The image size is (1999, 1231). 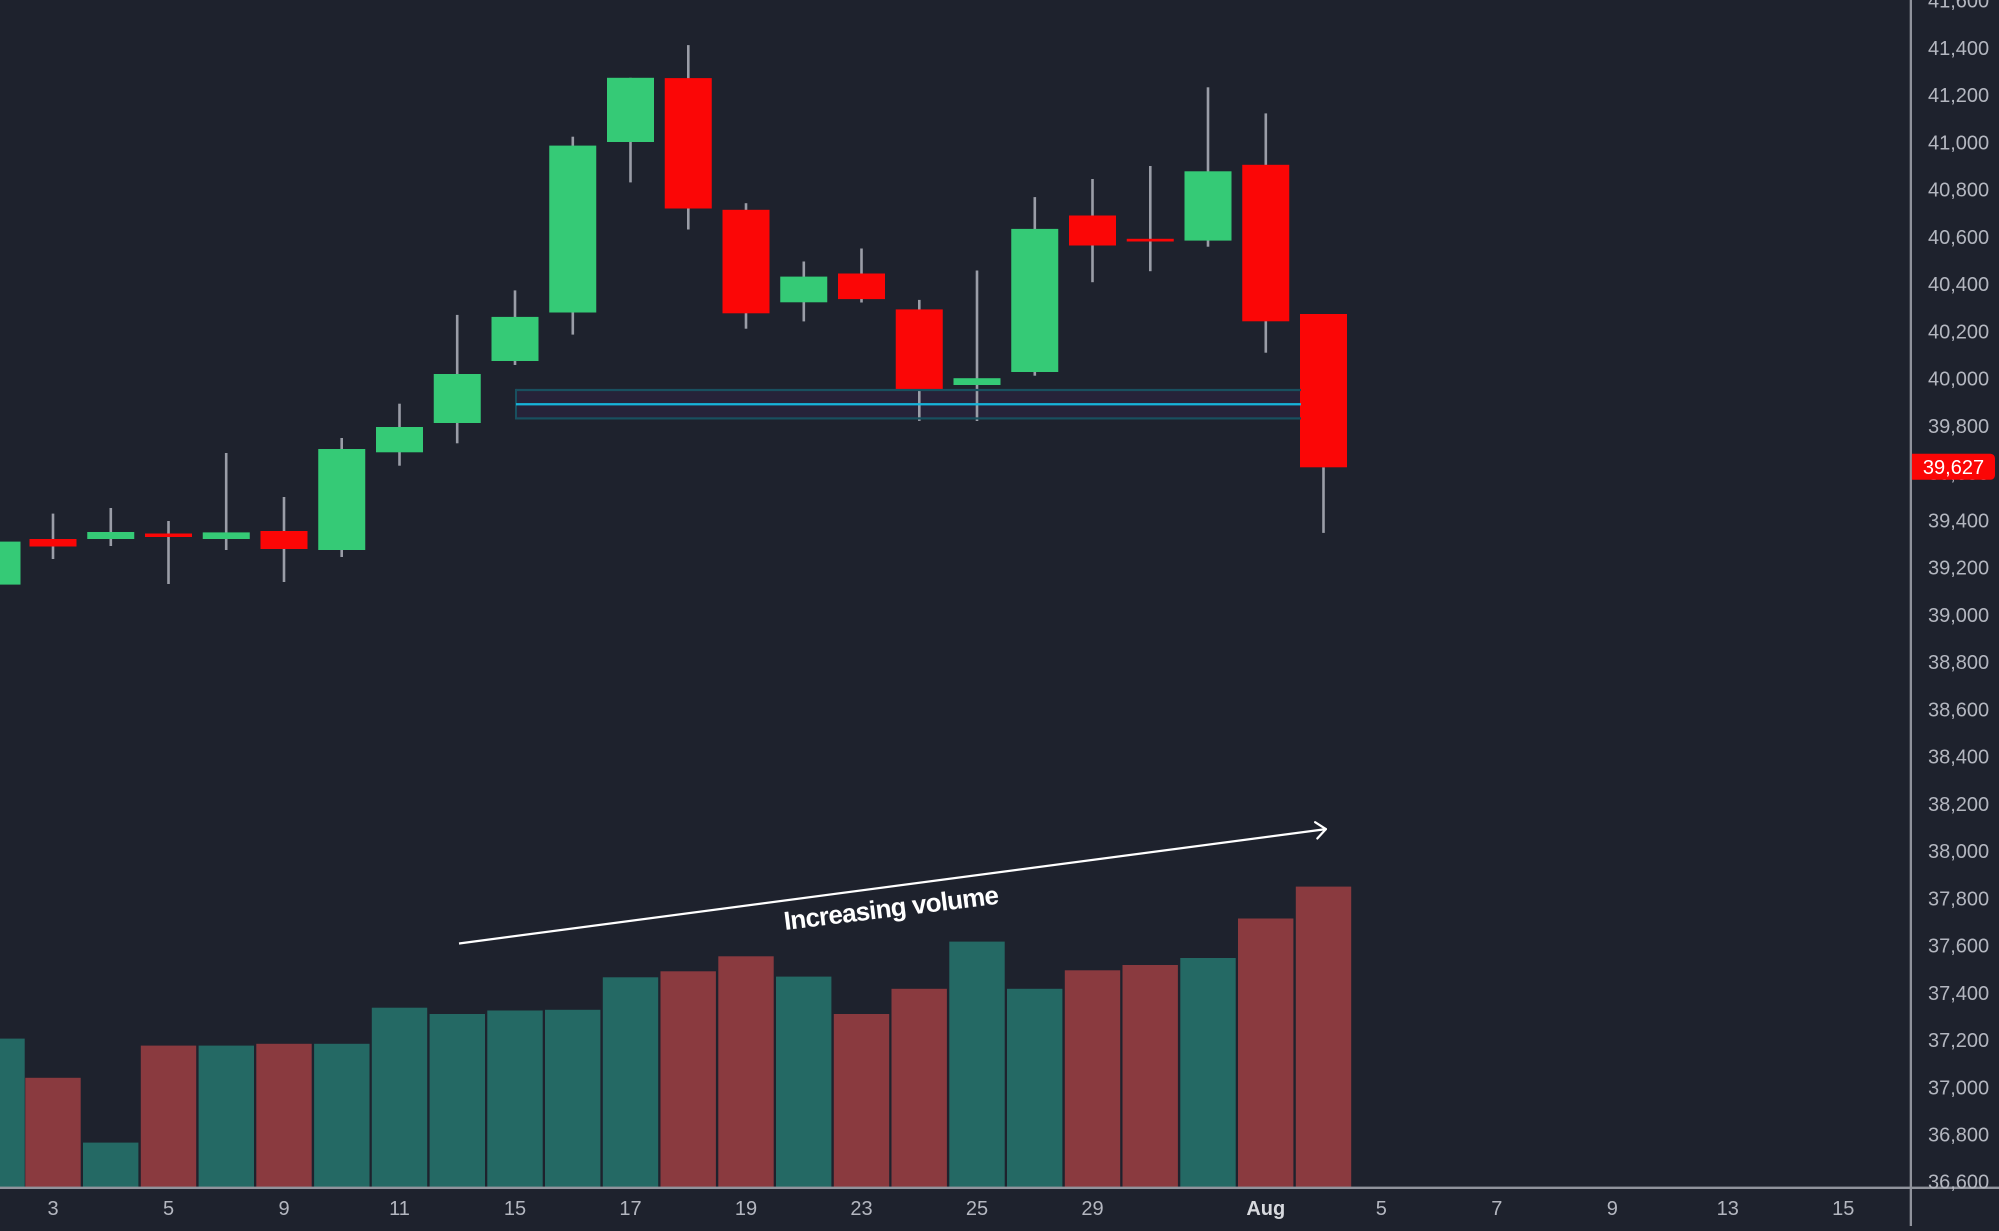 I want to click on svg-text: 38,800, so click(x=1958, y=663).